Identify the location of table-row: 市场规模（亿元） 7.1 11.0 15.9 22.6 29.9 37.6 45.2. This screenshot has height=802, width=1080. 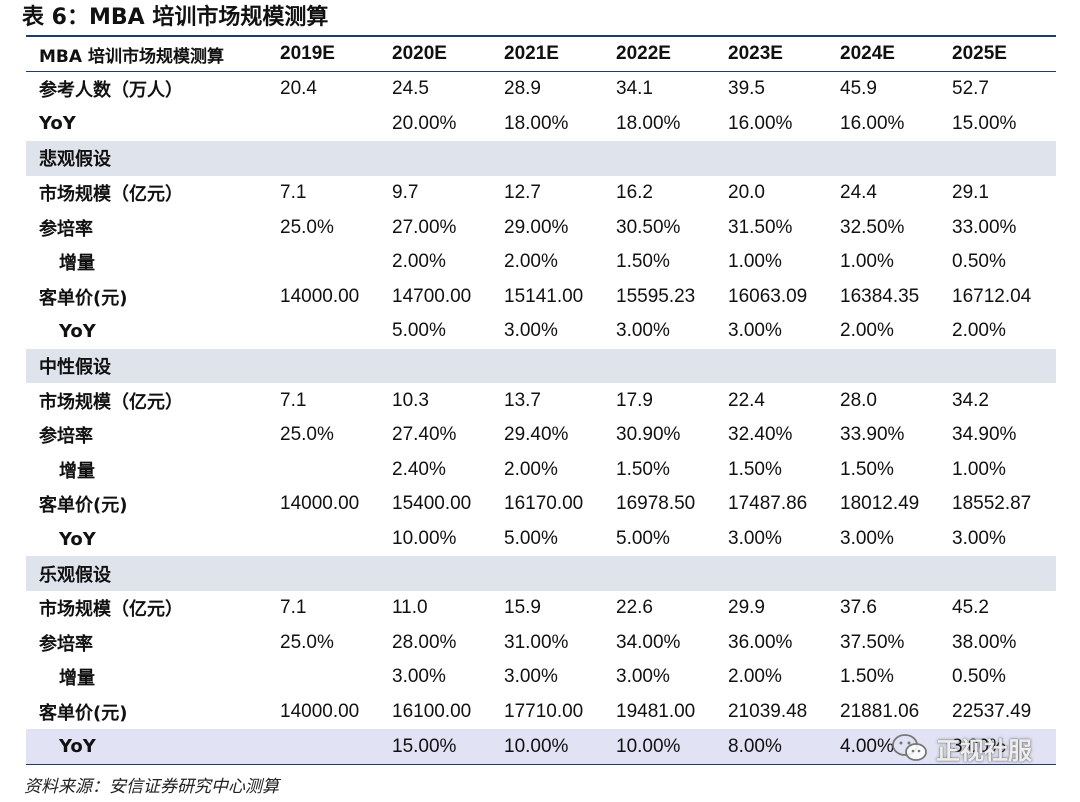
(541, 608).